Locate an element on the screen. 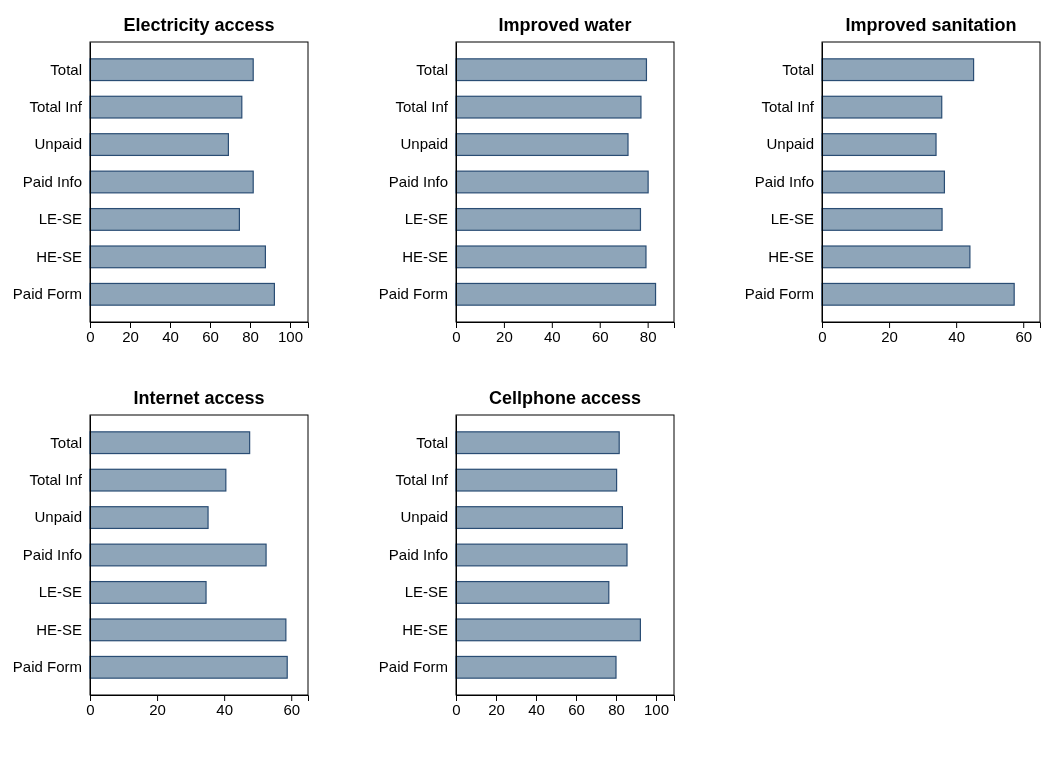  chart-title: Internet access is located at coordinates (199, 398).